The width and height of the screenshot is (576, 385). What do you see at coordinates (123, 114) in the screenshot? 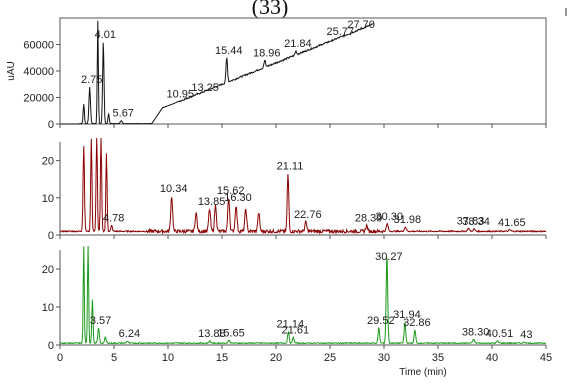
I see `peak-label: 5.67` at bounding box center [123, 114].